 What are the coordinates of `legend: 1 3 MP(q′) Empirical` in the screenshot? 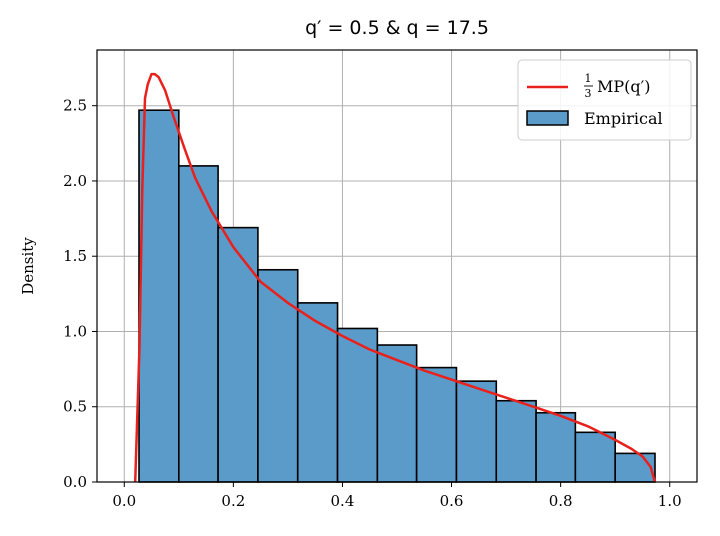 It's located at (604, 100).